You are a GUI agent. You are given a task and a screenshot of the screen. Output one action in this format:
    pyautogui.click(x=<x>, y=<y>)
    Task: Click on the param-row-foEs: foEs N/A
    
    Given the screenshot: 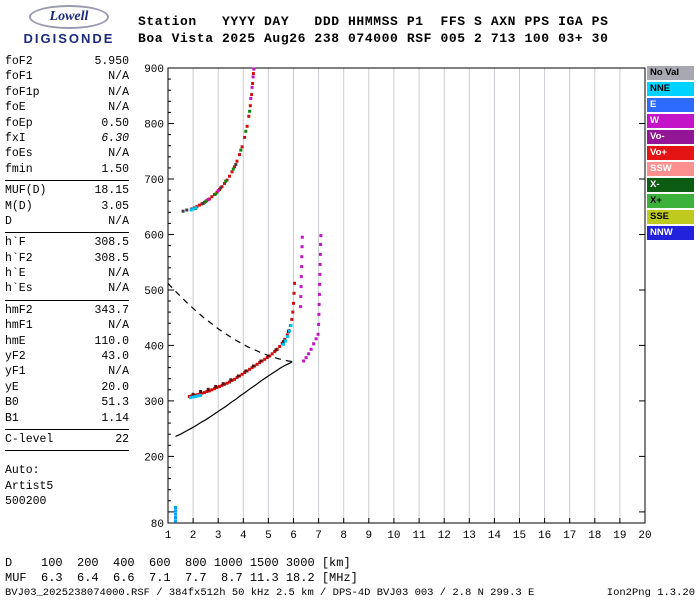 What is the action you would take?
    pyautogui.click(x=67, y=153)
    